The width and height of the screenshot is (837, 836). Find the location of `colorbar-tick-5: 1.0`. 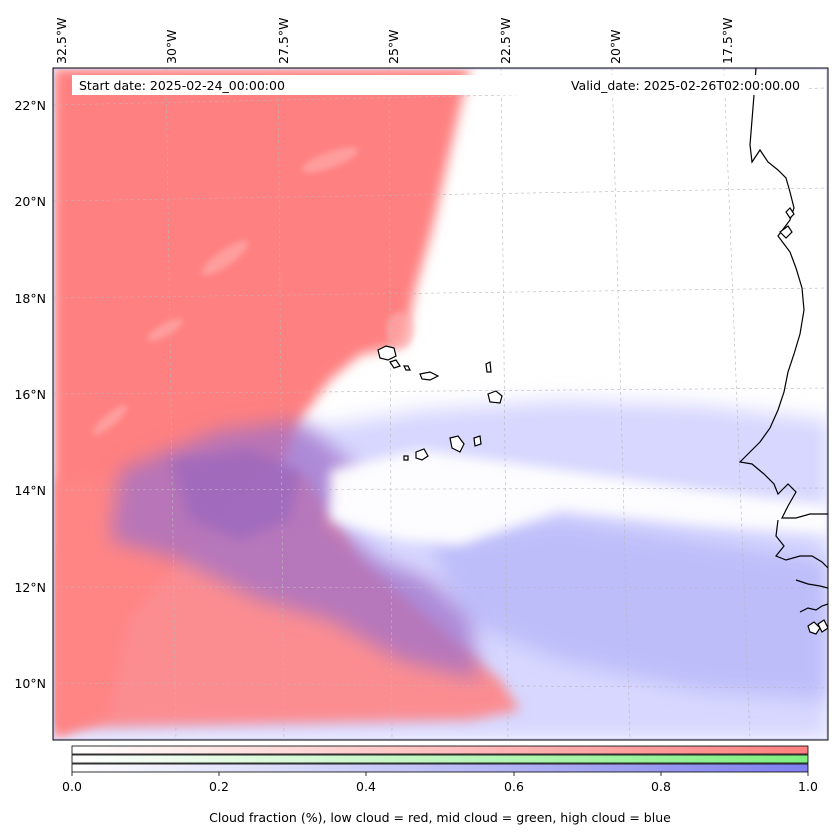

colorbar-tick-5: 1.0 is located at coordinates (808, 786).